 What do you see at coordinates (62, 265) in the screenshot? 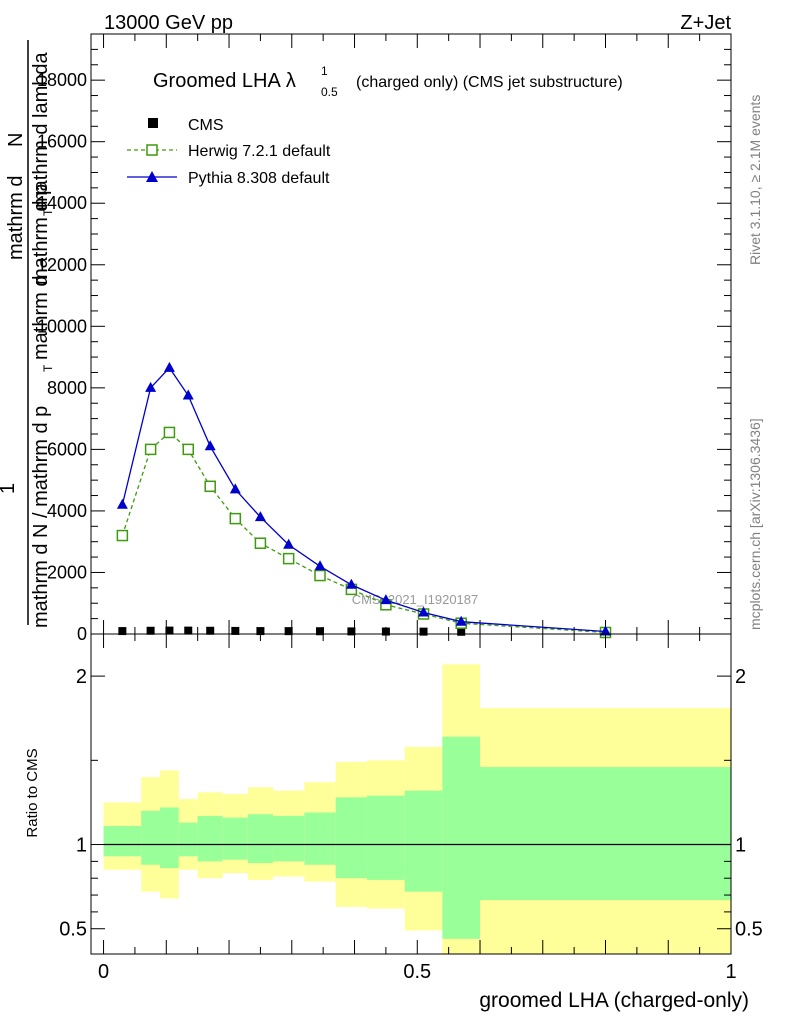
I see `main-y-tick-label: 12000` at bounding box center [62, 265].